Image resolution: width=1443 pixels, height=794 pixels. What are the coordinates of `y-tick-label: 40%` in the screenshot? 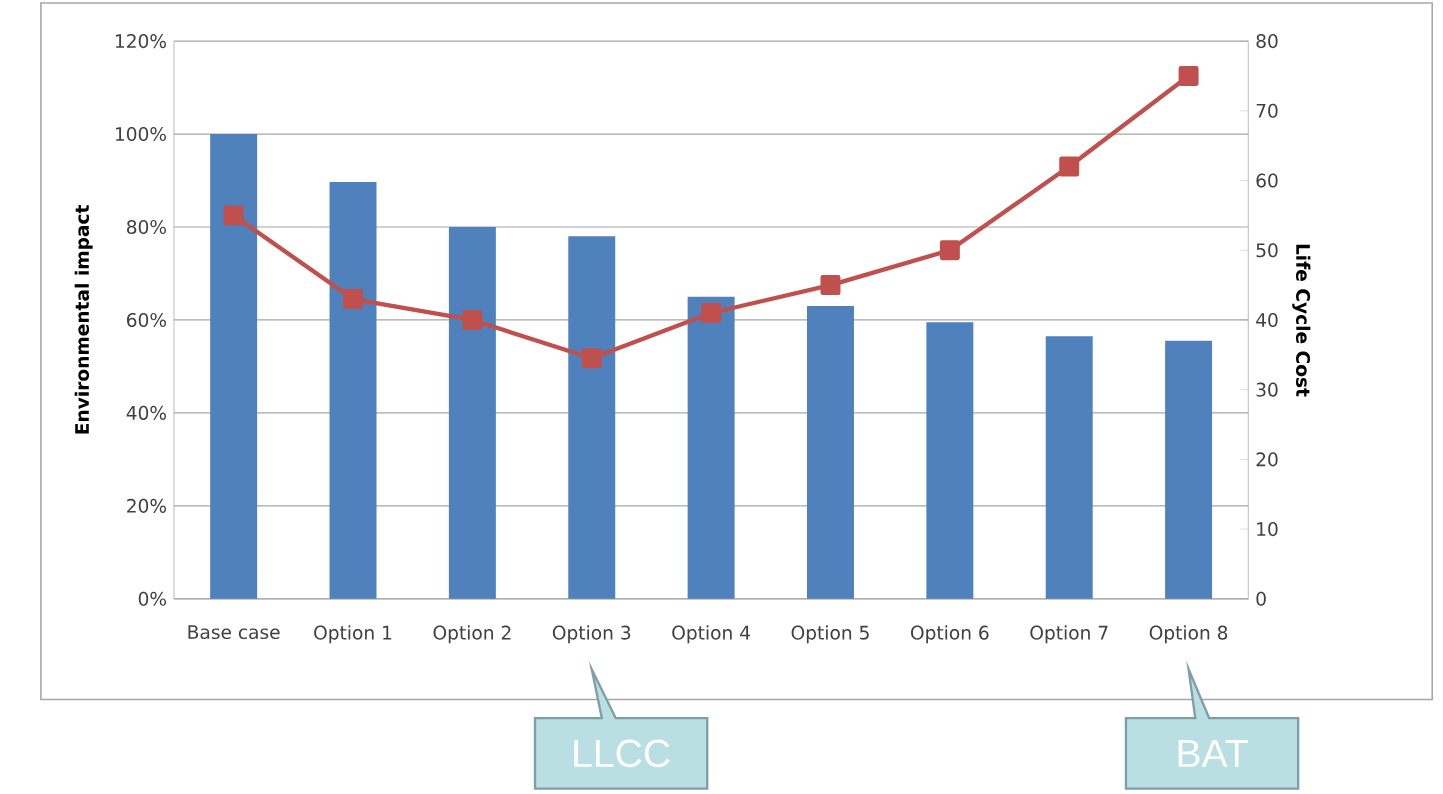 It's located at (146, 413).